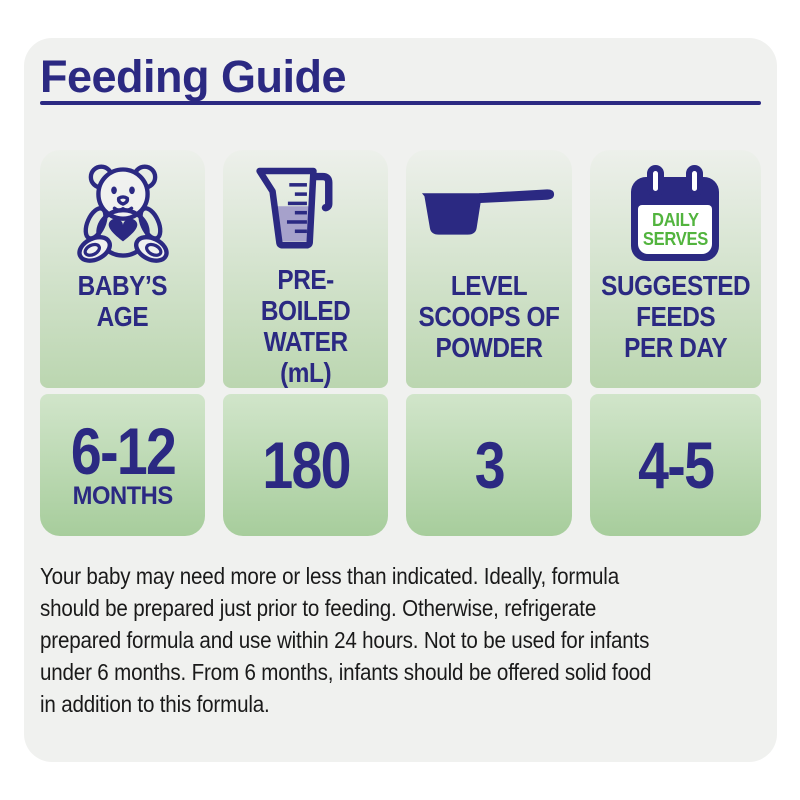 This screenshot has height=800, width=800. I want to click on calendar-daily-serves-text: DAILY SERVES, so click(675, 229).